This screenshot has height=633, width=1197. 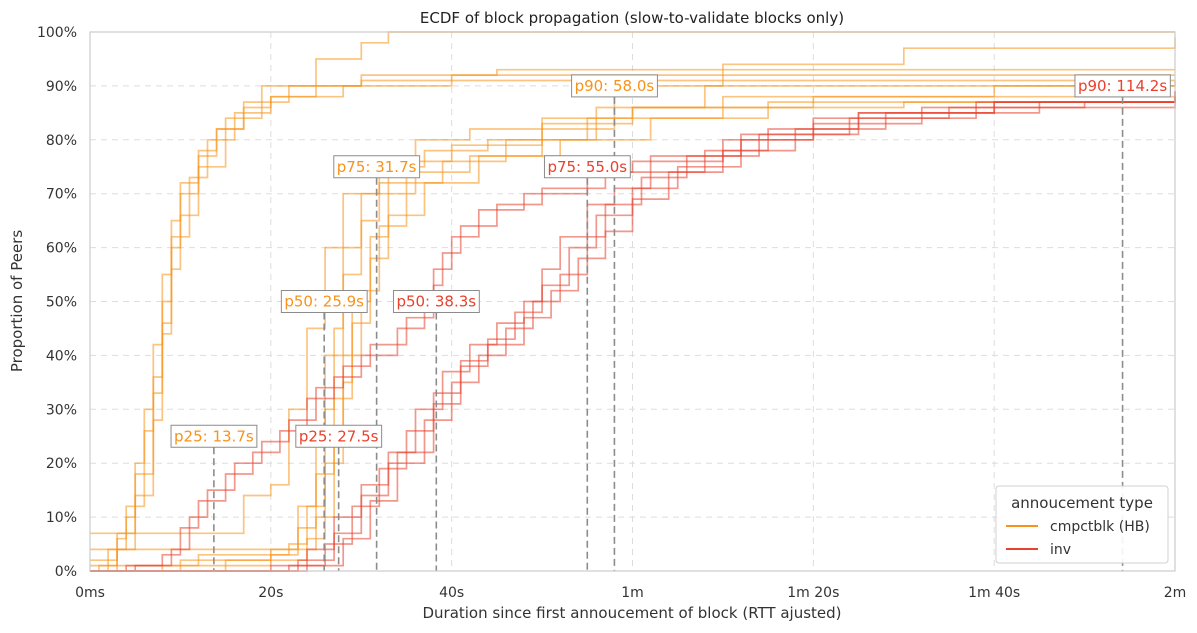 What do you see at coordinates (1082, 503) in the screenshot?
I see `legend-title: annoucement type` at bounding box center [1082, 503].